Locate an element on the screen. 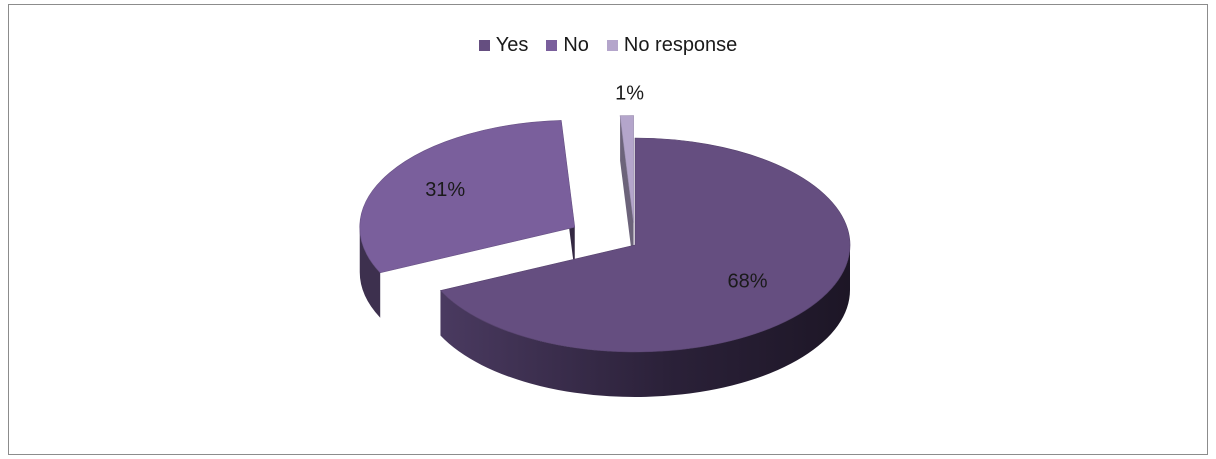  pie-data-label-2: 1% is located at coordinates (629, 94).